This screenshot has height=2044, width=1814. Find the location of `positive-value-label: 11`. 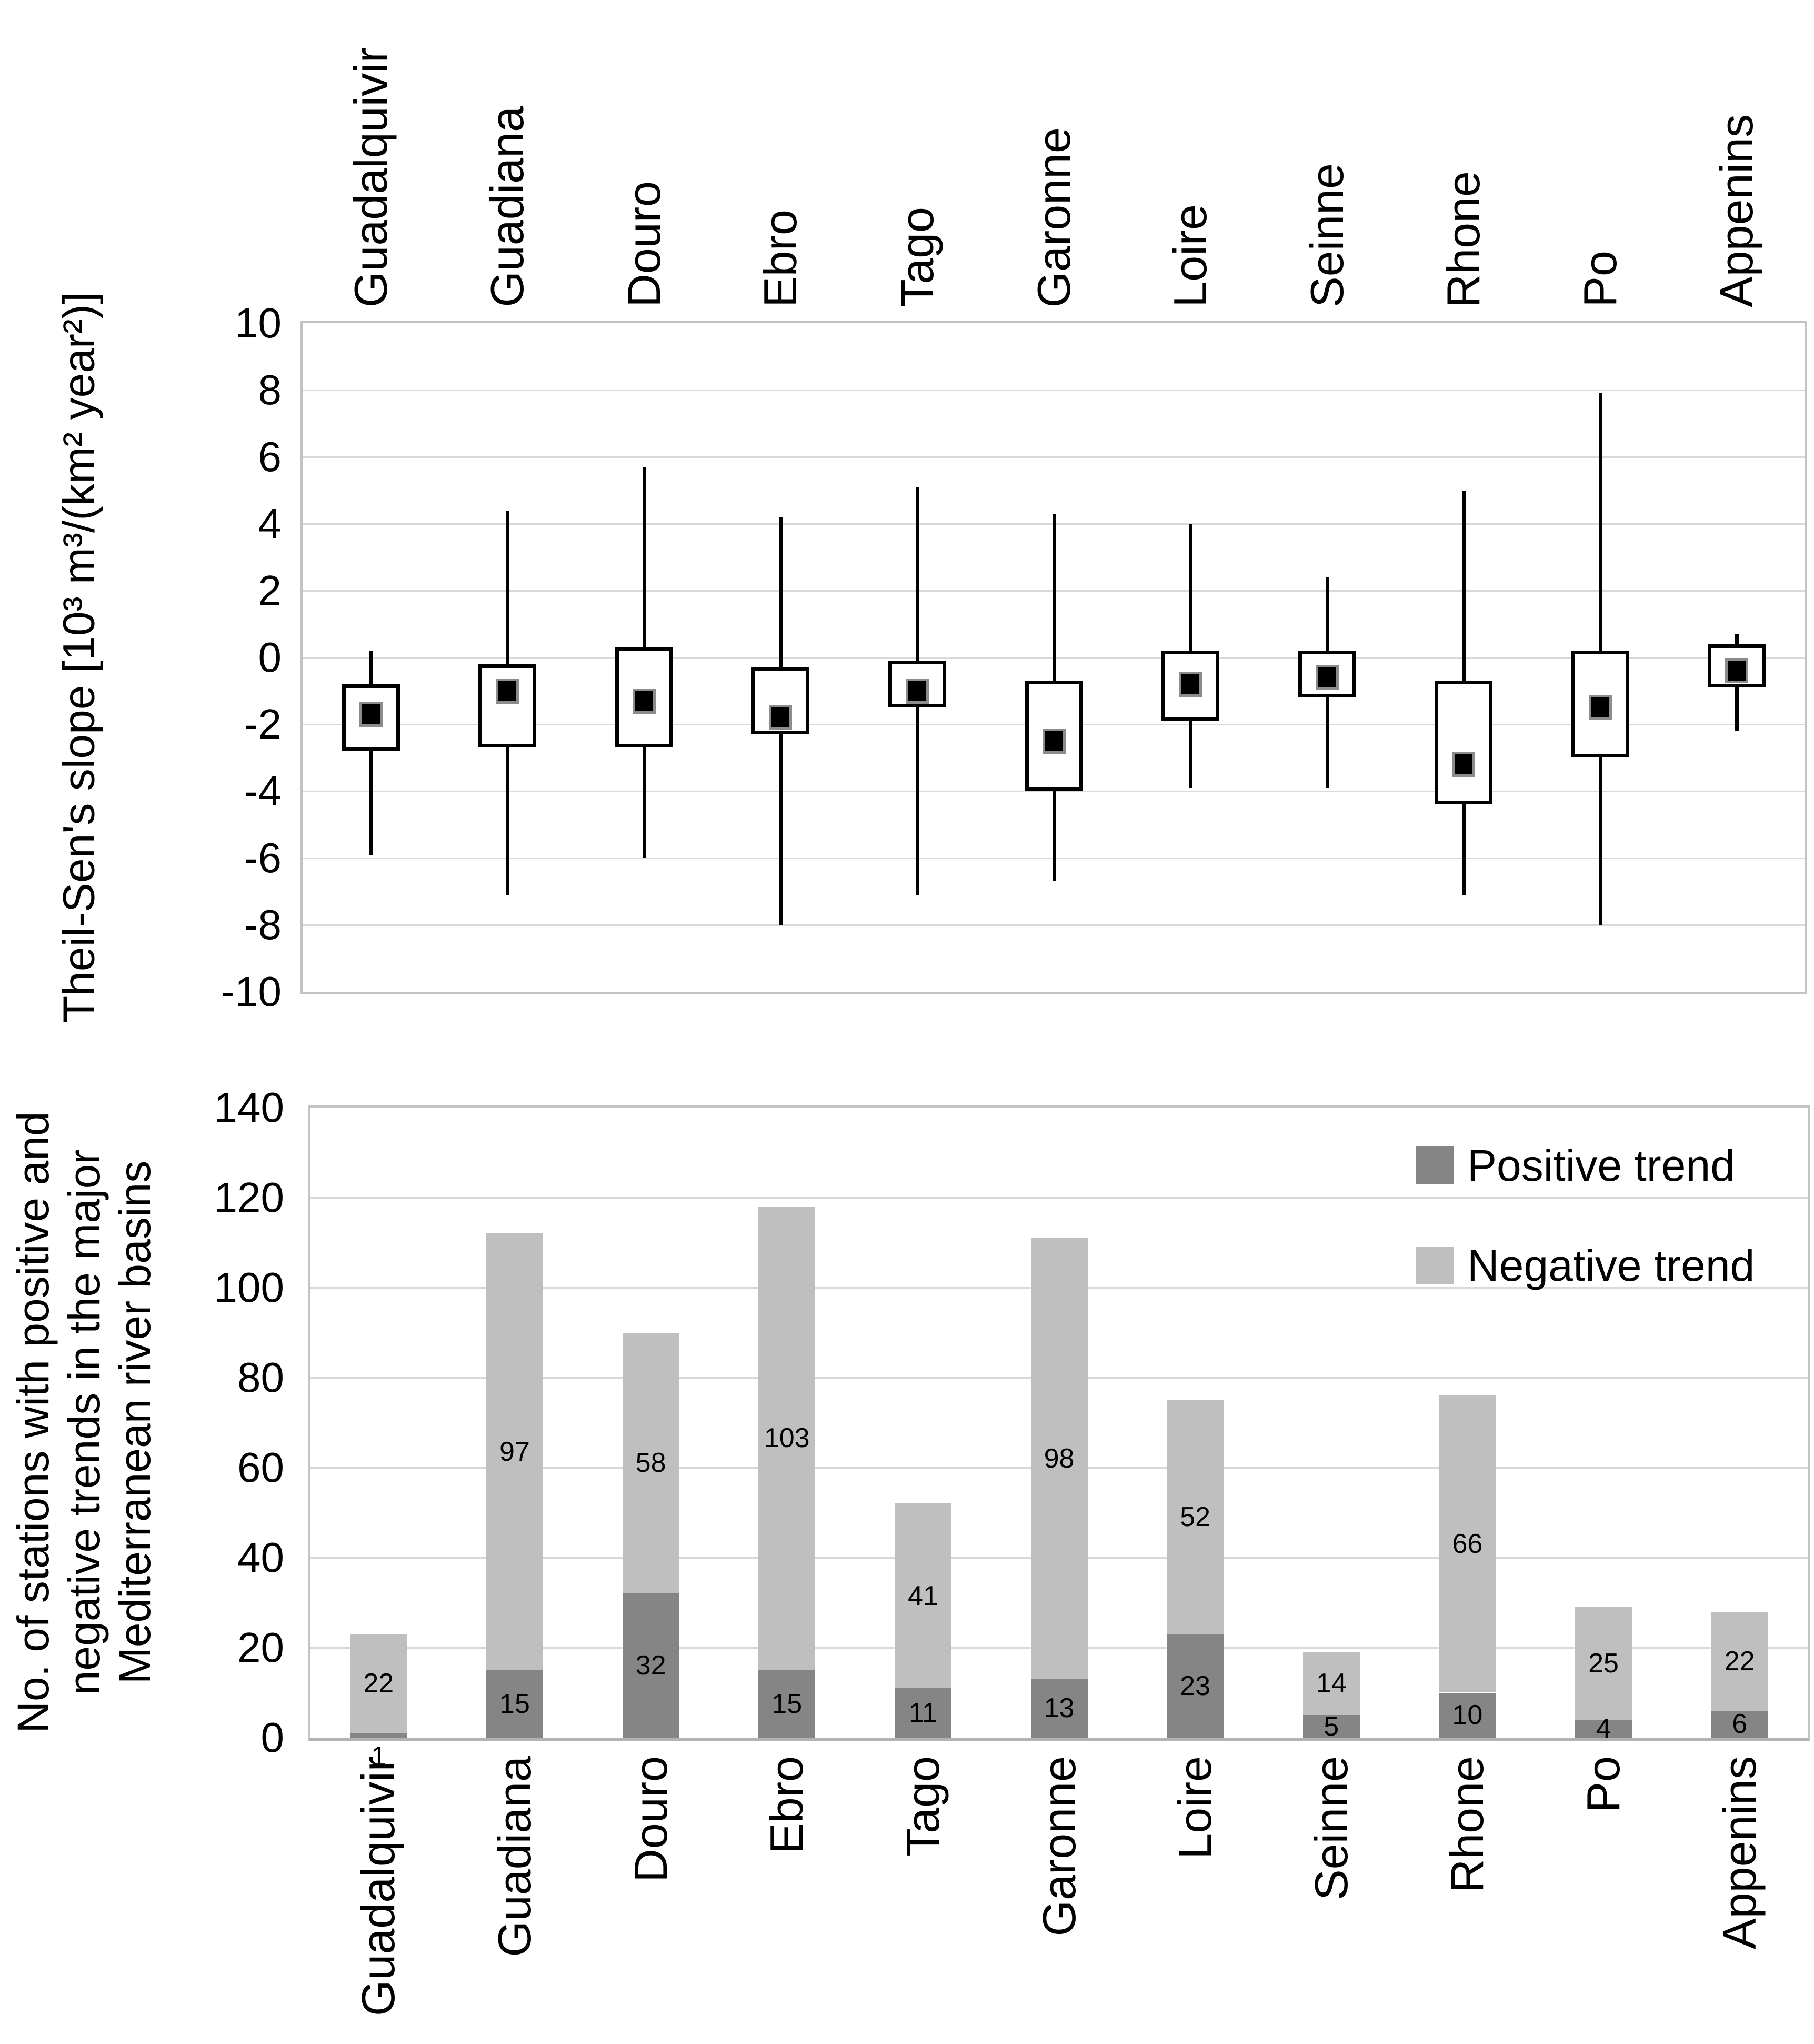

positive-value-label: 11 is located at coordinates (922, 1712).